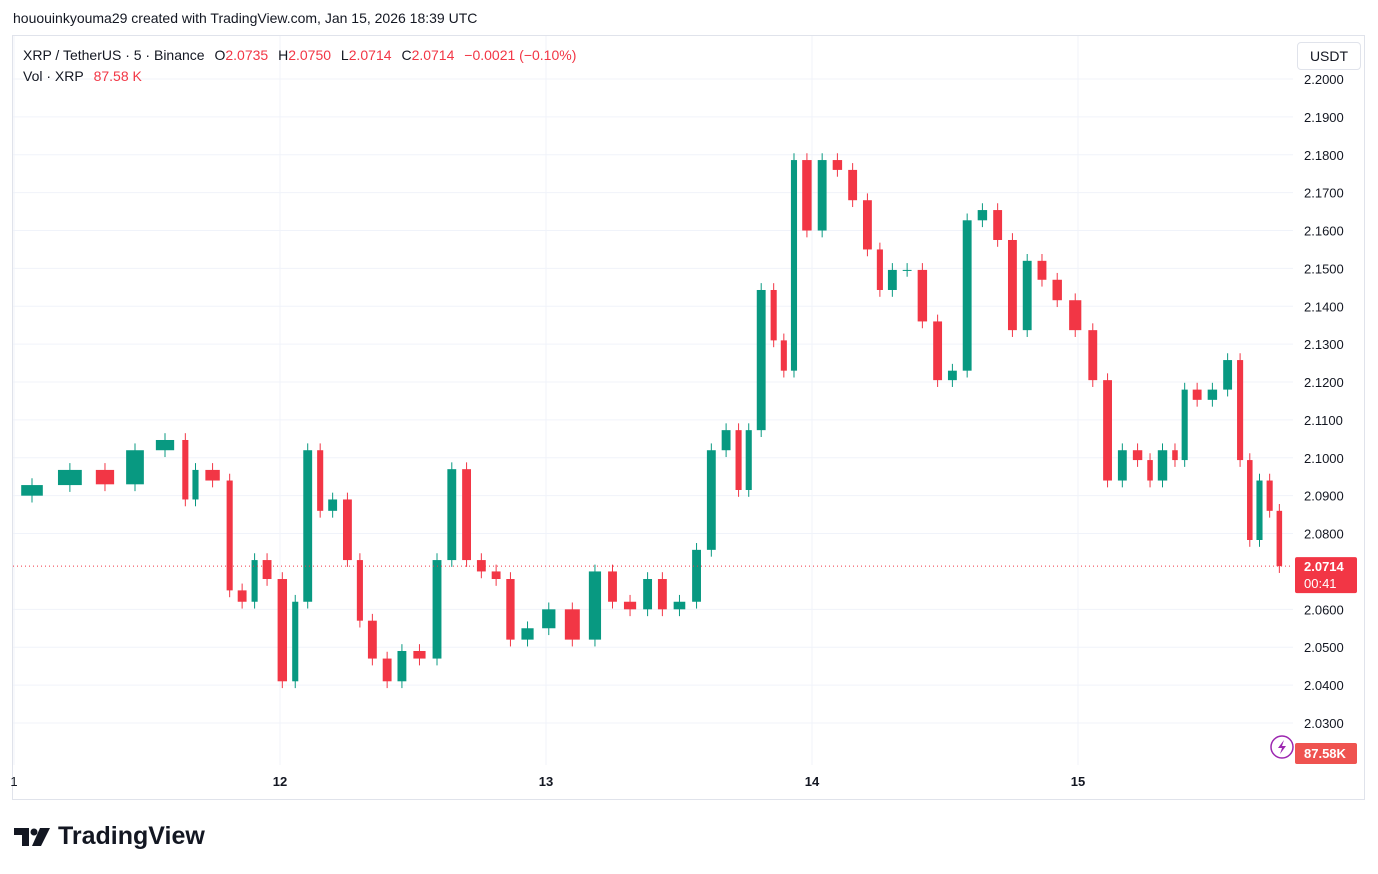 The width and height of the screenshot is (1378, 874). Describe the element at coordinates (283, 55) in the screenshot. I see `high-label: H` at that location.